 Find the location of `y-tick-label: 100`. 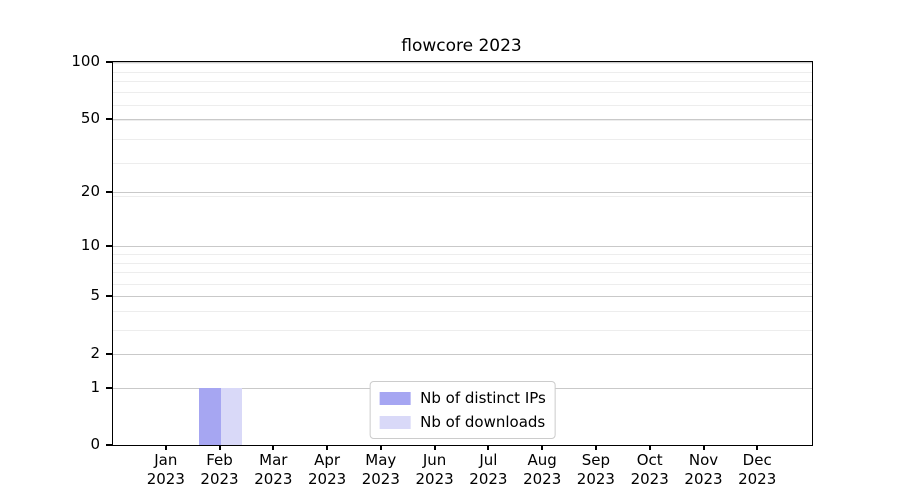

y-tick-label: 100 is located at coordinates (85, 61).